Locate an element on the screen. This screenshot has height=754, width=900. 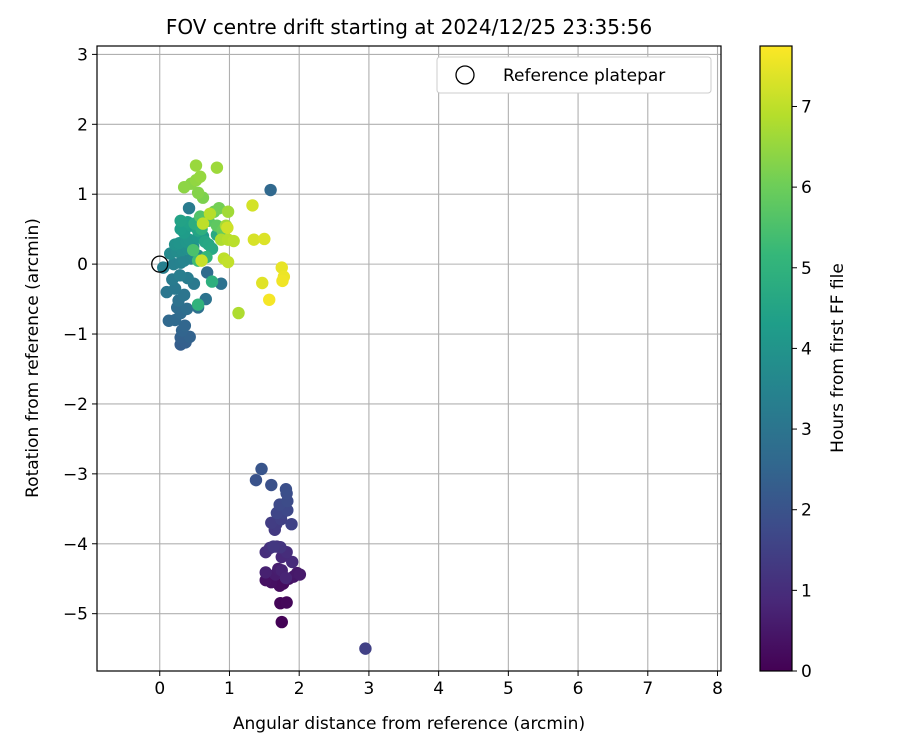
x-tick-label: 8 is located at coordinates (717, 689).